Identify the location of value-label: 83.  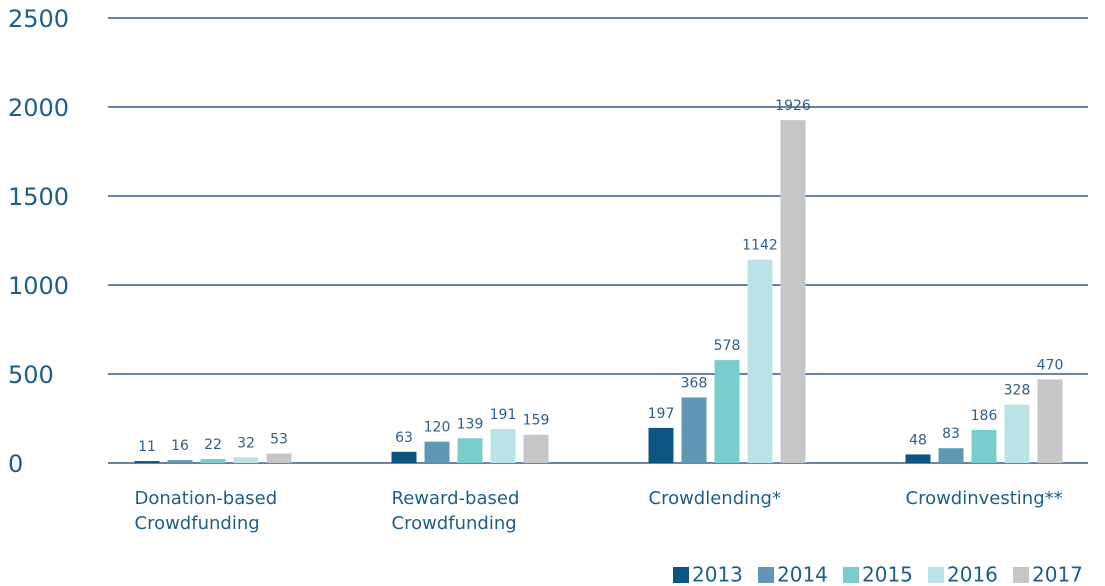
(951, 434).